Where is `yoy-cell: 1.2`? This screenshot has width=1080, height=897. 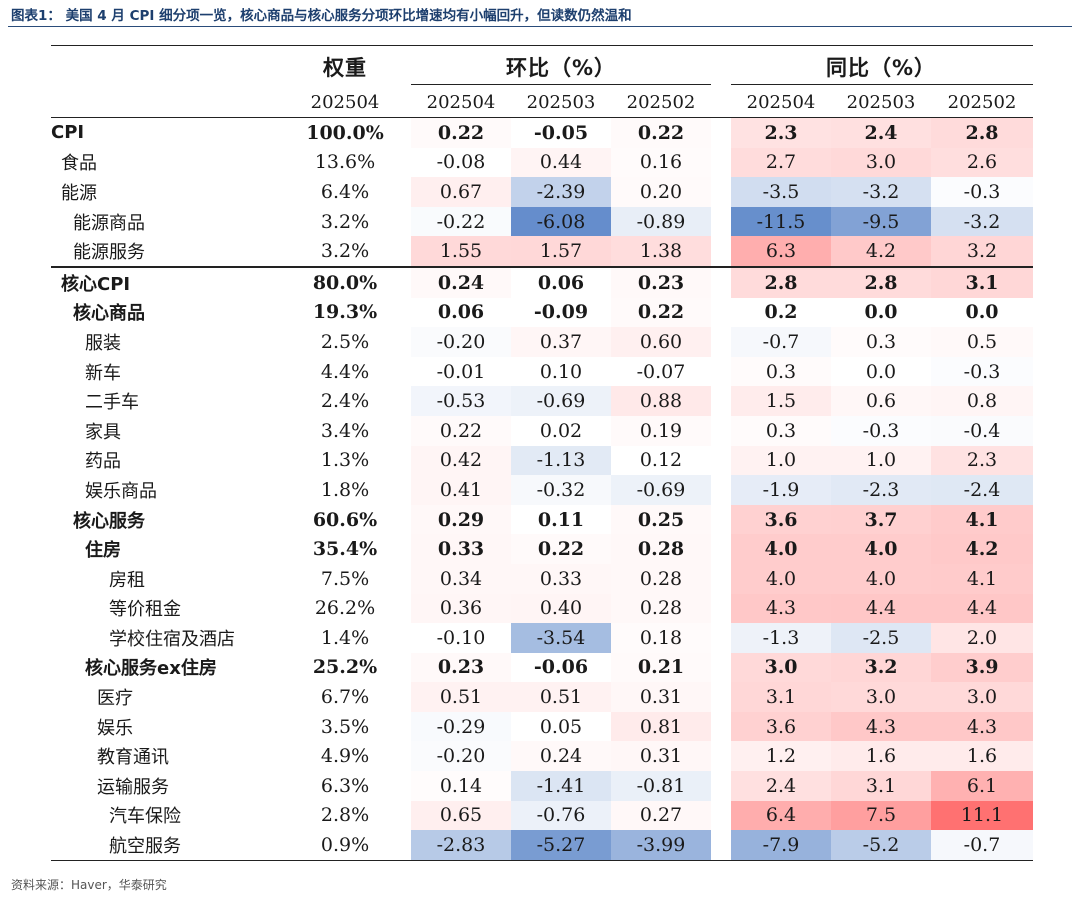 yoy-cell: 1.2 is located at coordinates (781, 756).